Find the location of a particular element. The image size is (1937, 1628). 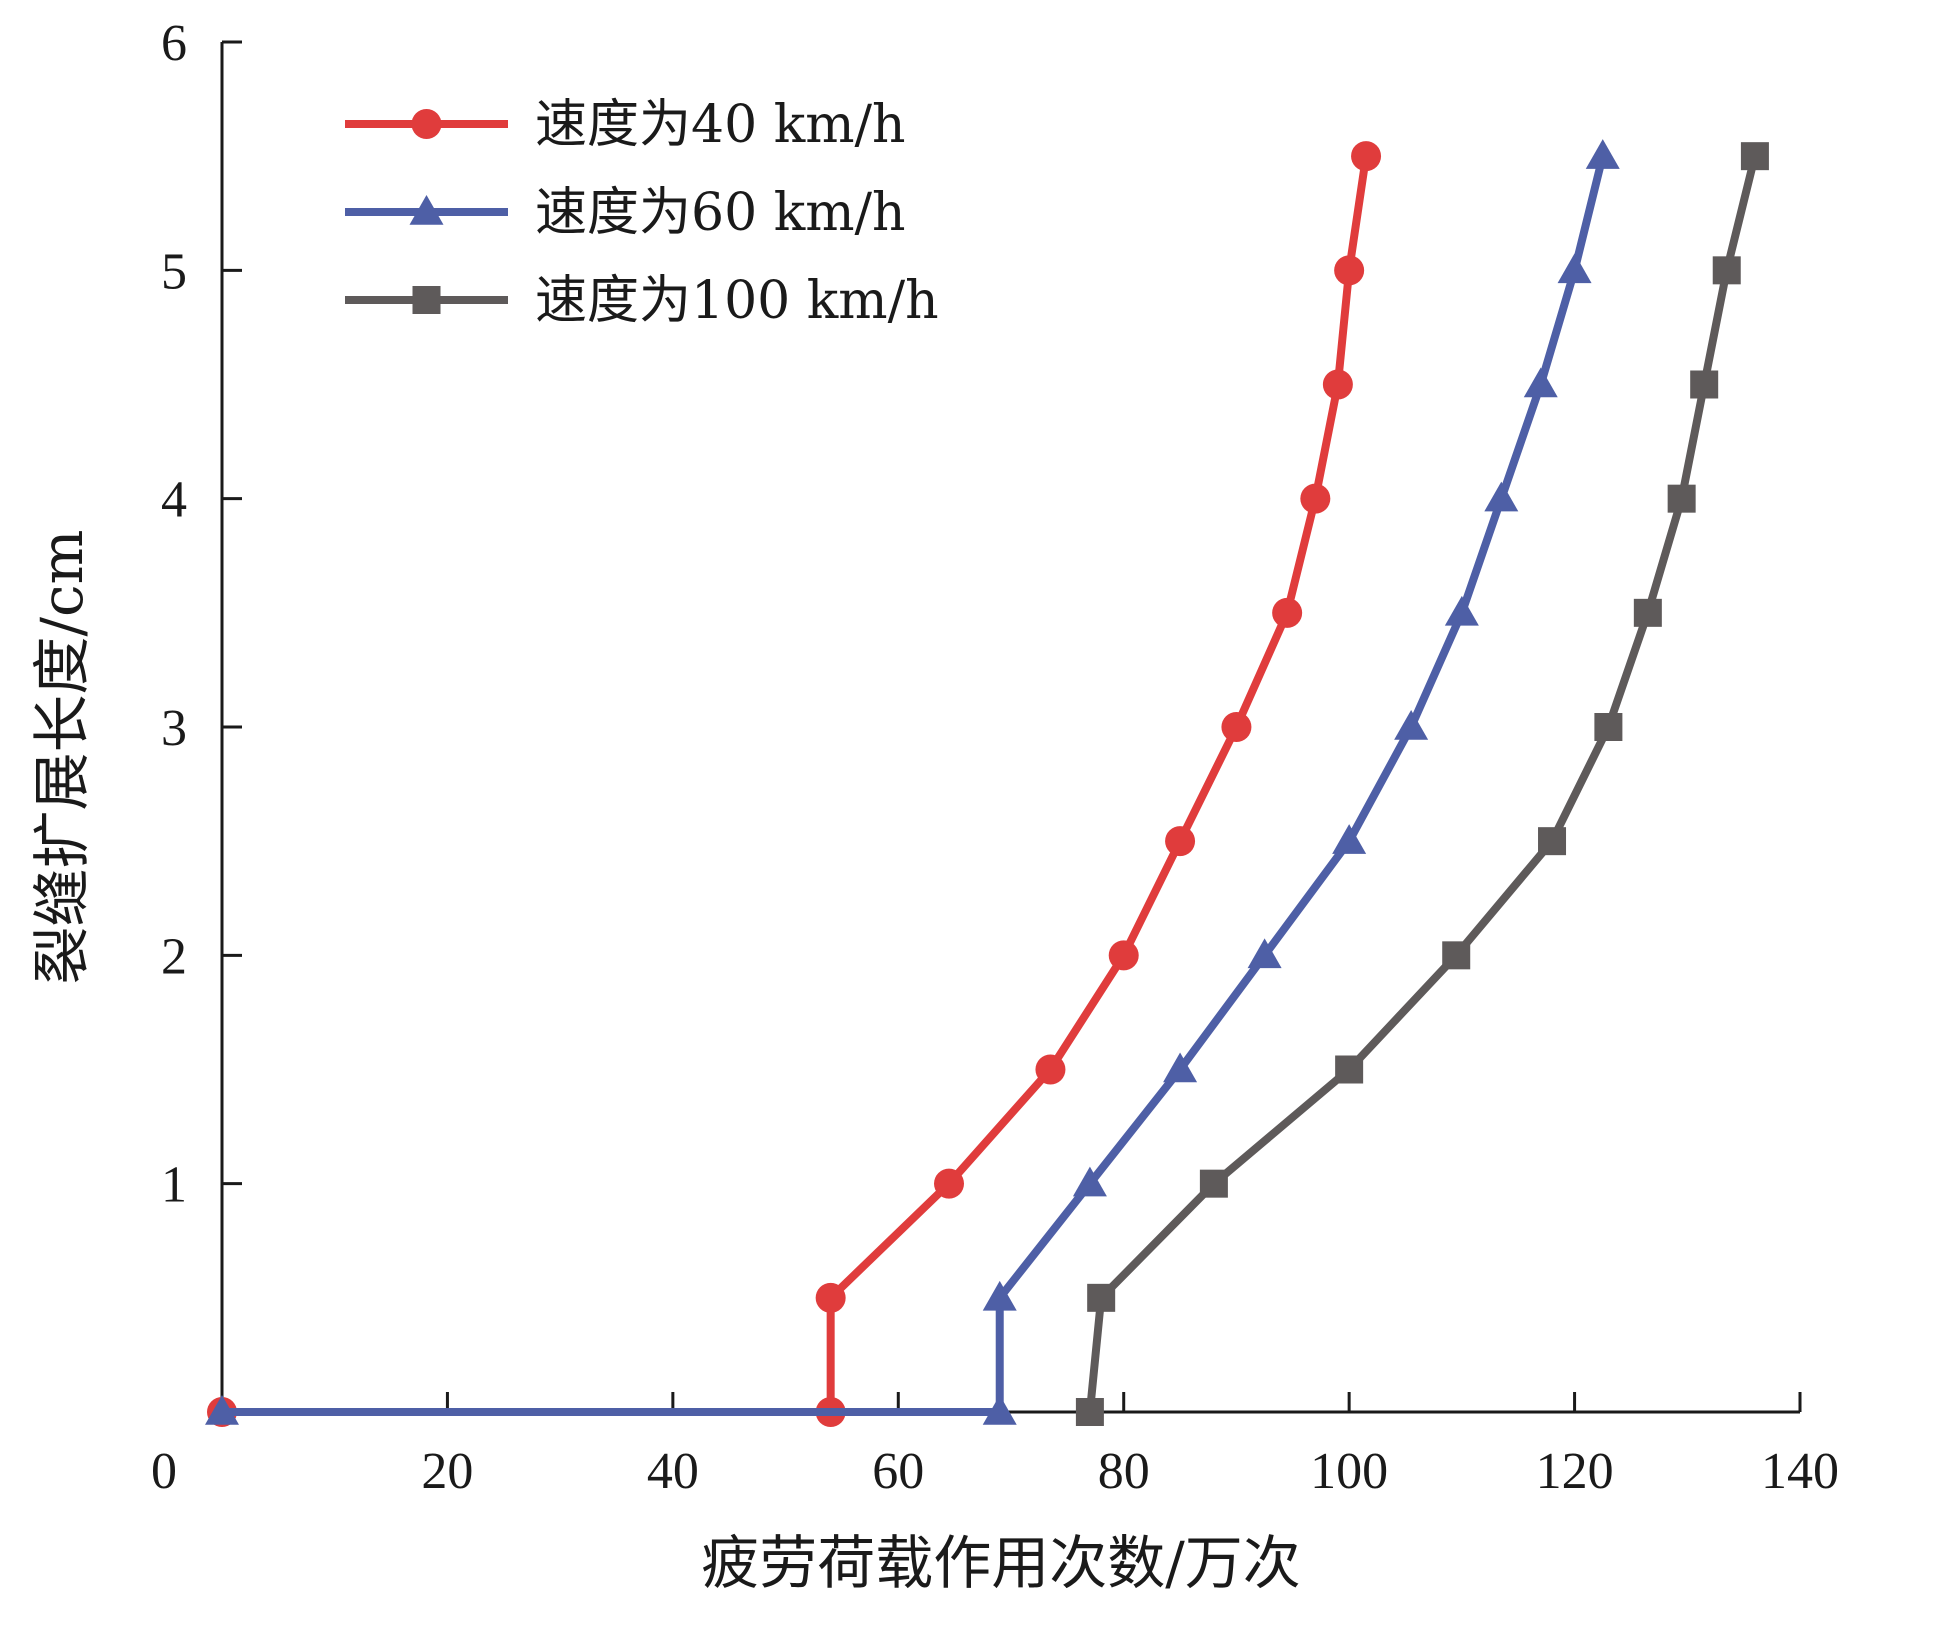

y-tick-label: 2 is located at coordinates (174, 956).